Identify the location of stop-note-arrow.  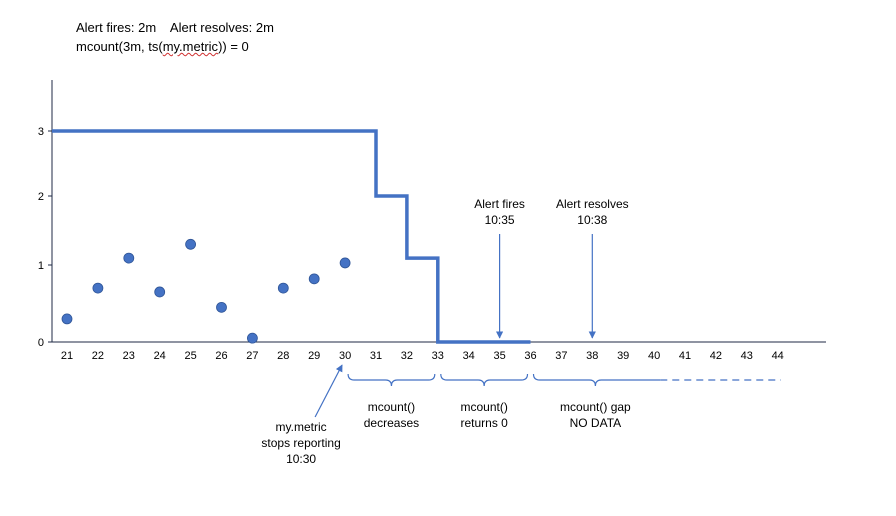
(328, 391).